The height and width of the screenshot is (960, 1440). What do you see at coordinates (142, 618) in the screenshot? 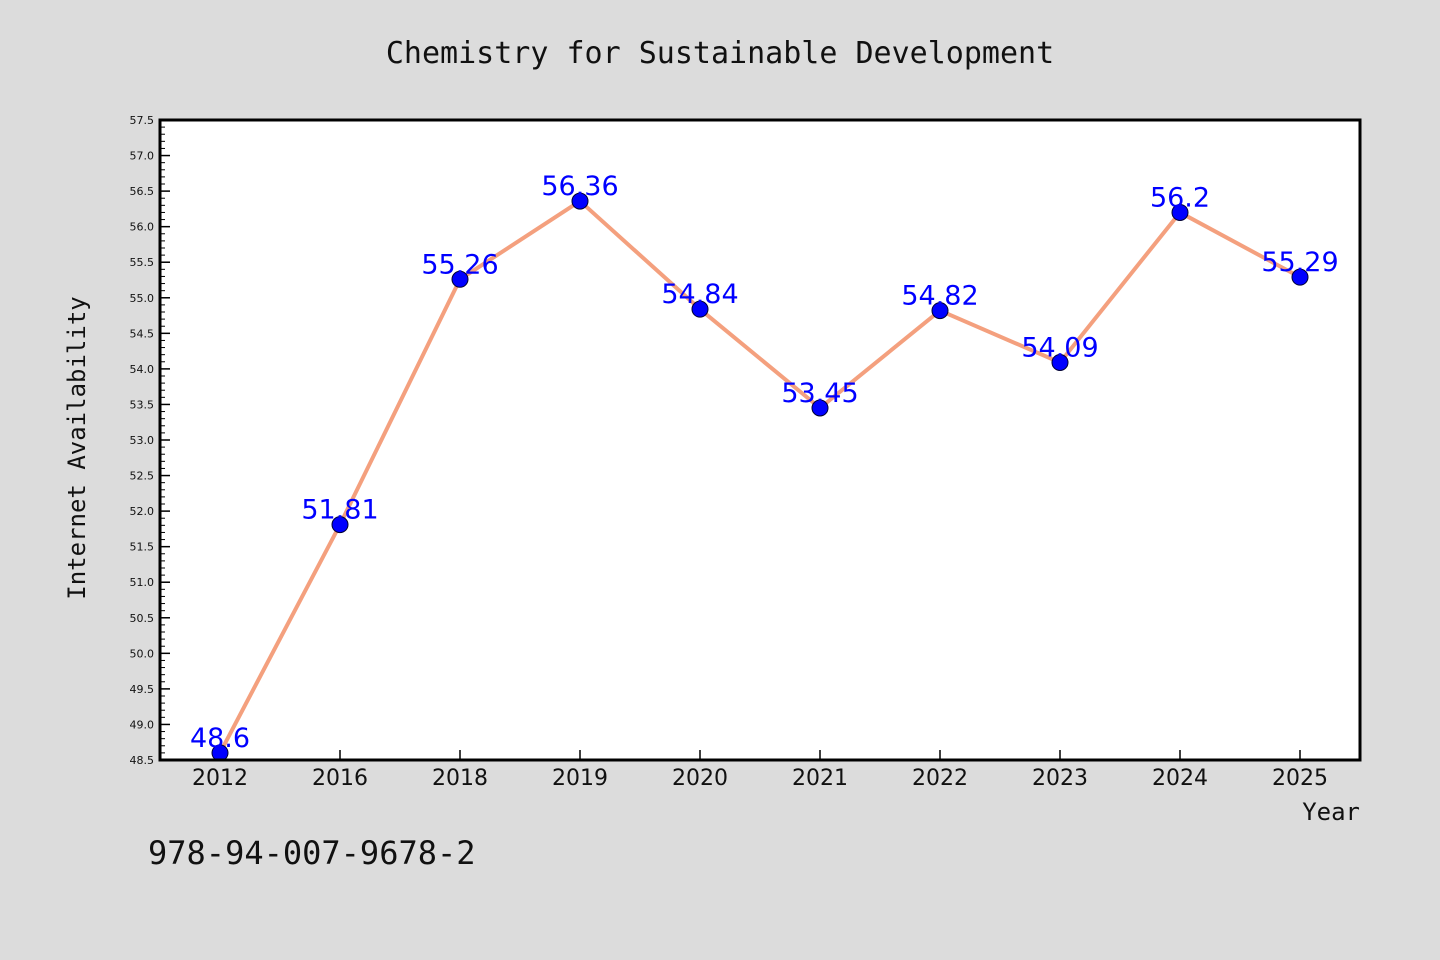
I see `y-tick-label: 50.5` at bounding box center [142, 618].